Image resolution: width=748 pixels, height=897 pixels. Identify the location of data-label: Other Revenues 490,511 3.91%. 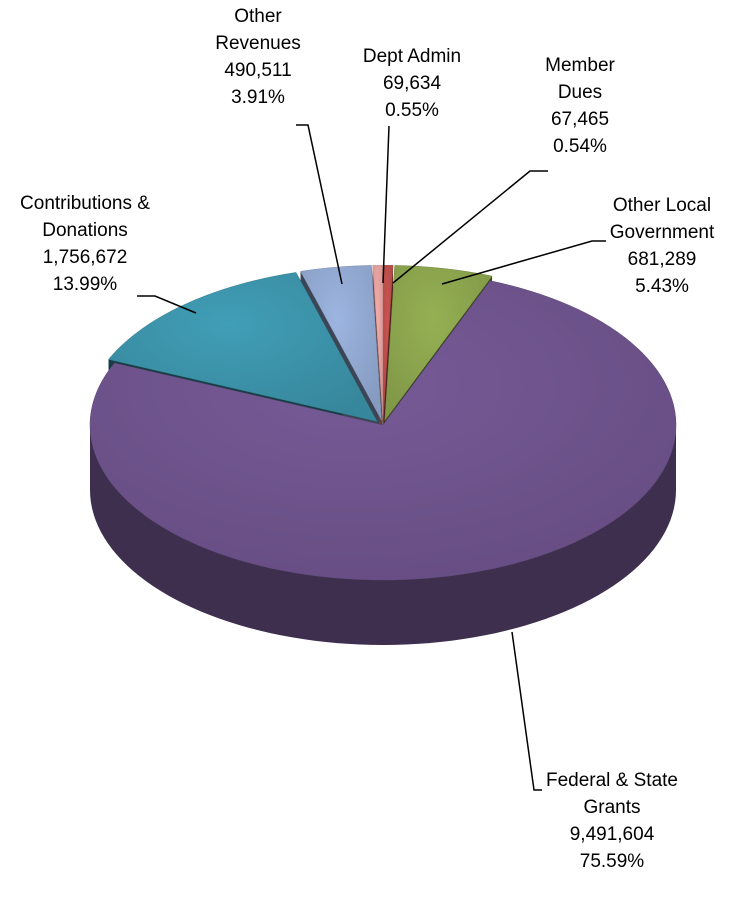
(258, 57).